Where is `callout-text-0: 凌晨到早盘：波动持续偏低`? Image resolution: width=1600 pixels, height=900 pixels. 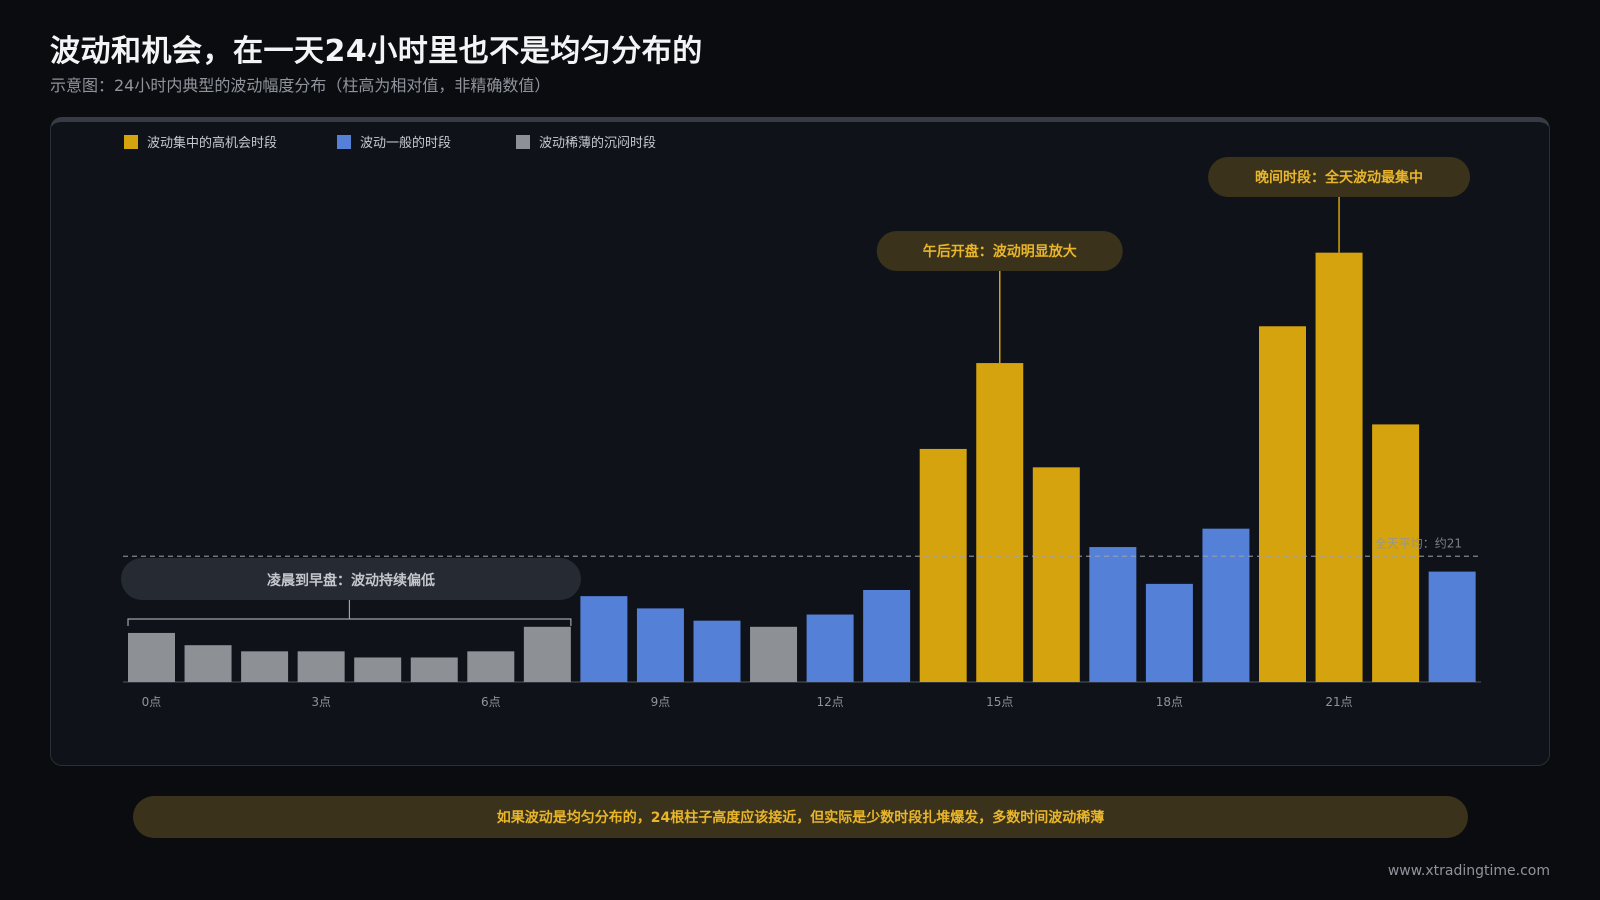
callout-text-0: 凌晨到早盘：波动持续偏低 is located at coordinates (351, 580).